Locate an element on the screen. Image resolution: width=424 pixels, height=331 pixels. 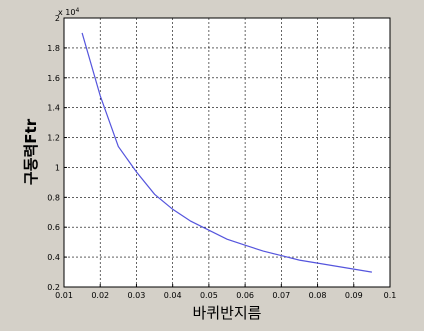
x-tick-label: 0.04 is located at coordinates (173, 295).